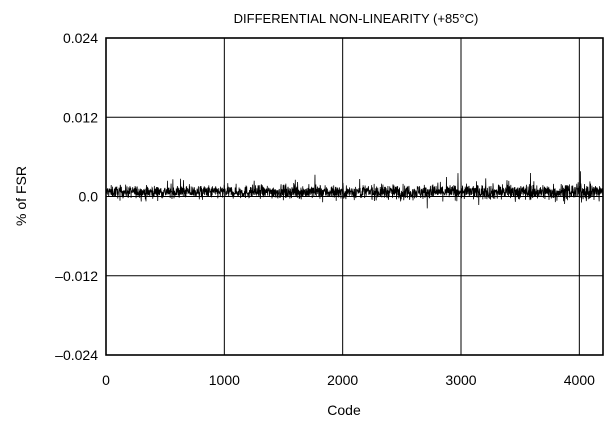  What do you see at coordinates (76, 355) in the screenshot?
I see `y-tick-label: –0.024` at bounding box center [76, 355].